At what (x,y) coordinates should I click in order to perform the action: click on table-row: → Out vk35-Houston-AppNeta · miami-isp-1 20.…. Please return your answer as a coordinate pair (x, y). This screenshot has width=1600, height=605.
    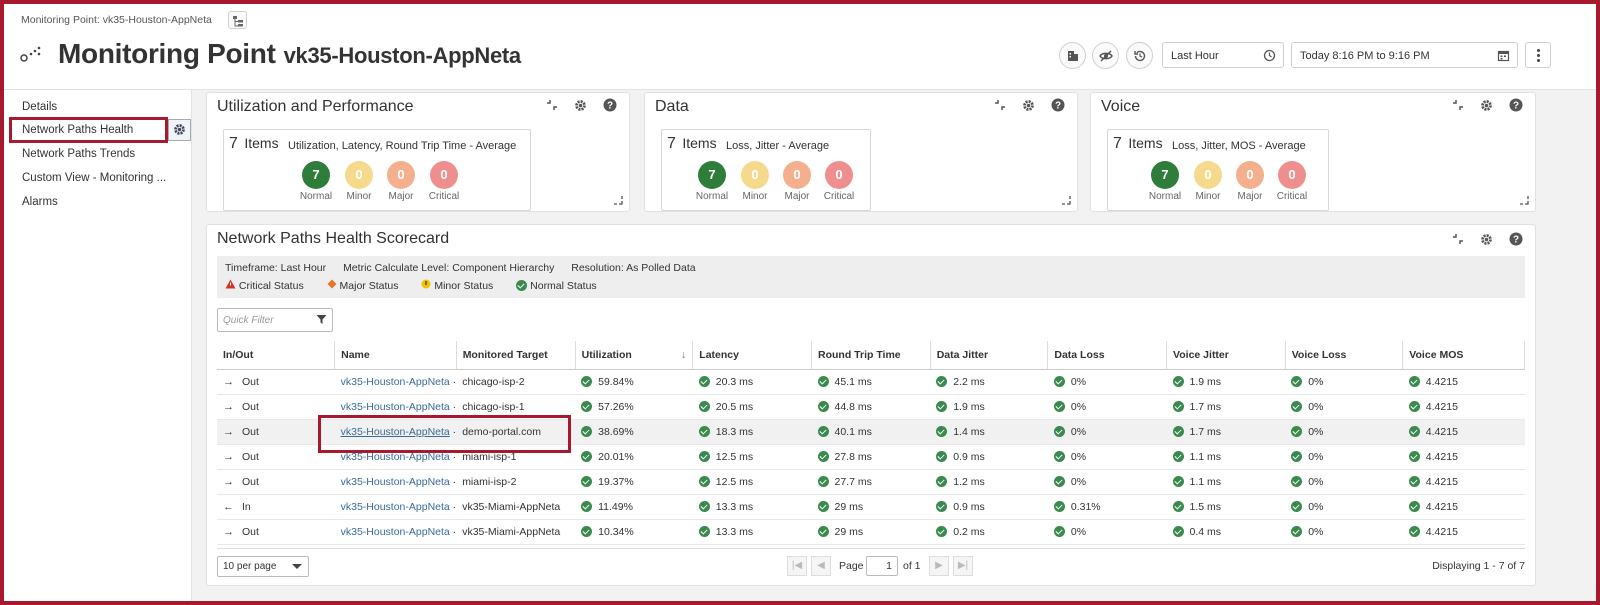
    Looking at the image, I should click on (871, 457).